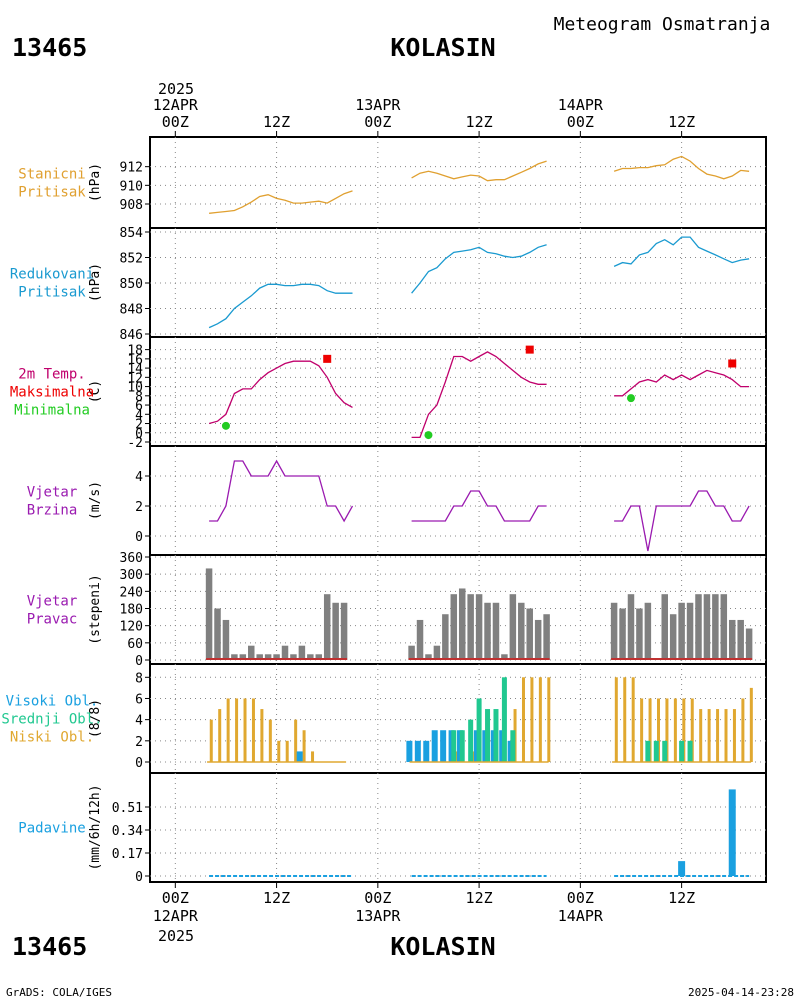  I want to click on time-label-top-day: 13APR, so click(378, 105).